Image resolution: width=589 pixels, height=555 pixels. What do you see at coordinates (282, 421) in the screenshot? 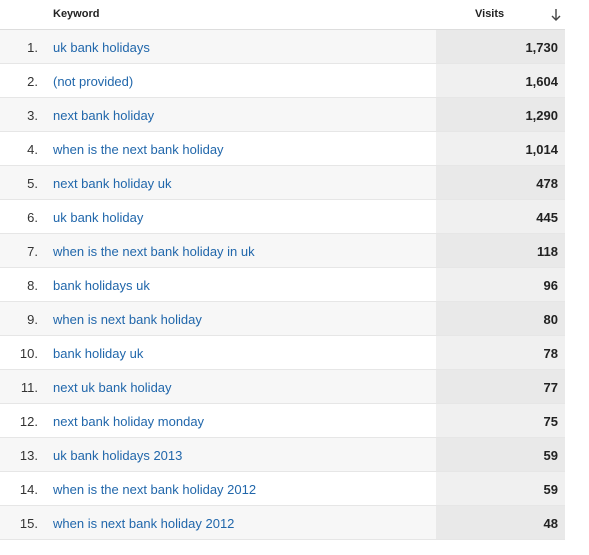
I see `table-row: 12. next bank holiday monday 75` at bounding box center [282, 421].